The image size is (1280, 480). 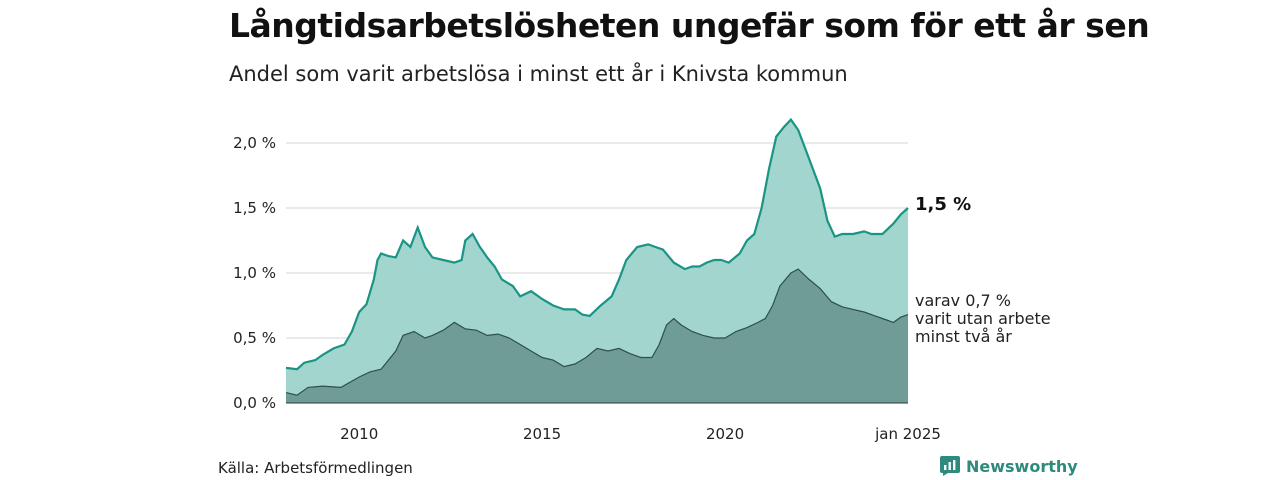 What do you see at coordinates (254, 143) in the screenshot?
I see `y-tick-label: 2,0 %` at bounding box center [254, 143].